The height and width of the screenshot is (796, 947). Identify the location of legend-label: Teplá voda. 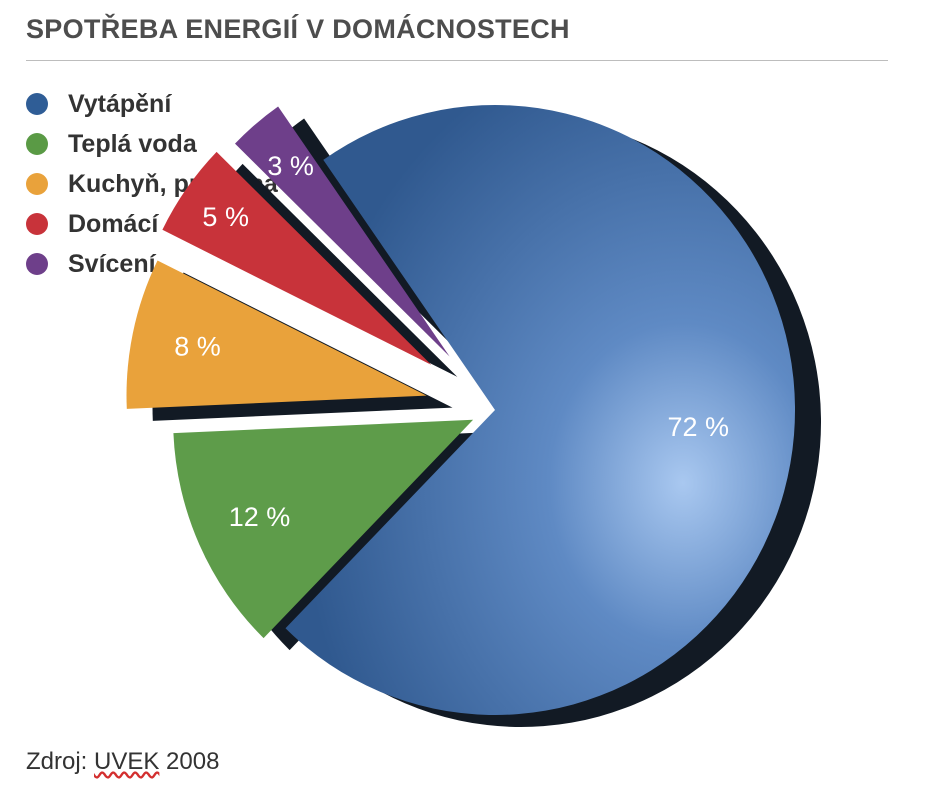
(132, 143).